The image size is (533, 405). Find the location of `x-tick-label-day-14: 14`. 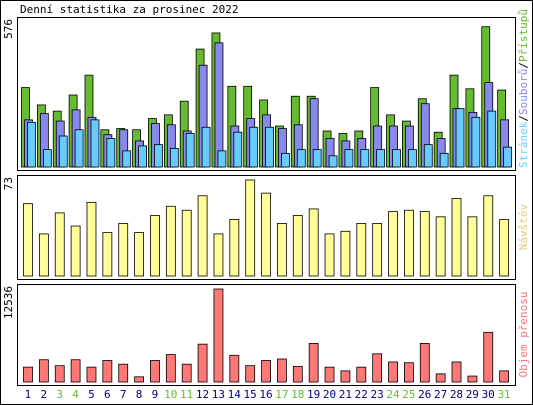

x-tick-label-day-14: 14 is located at coordinates (235, 394).